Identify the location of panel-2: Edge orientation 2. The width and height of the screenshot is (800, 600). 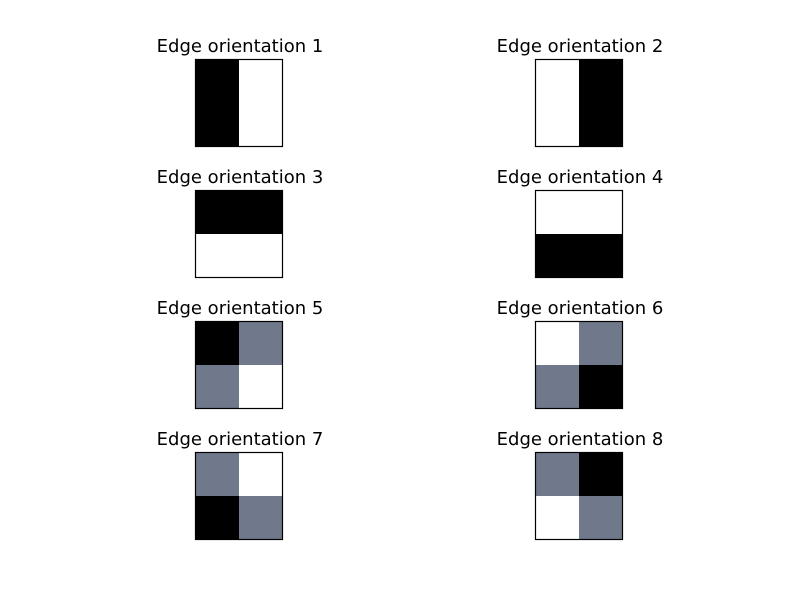
(580, 91).